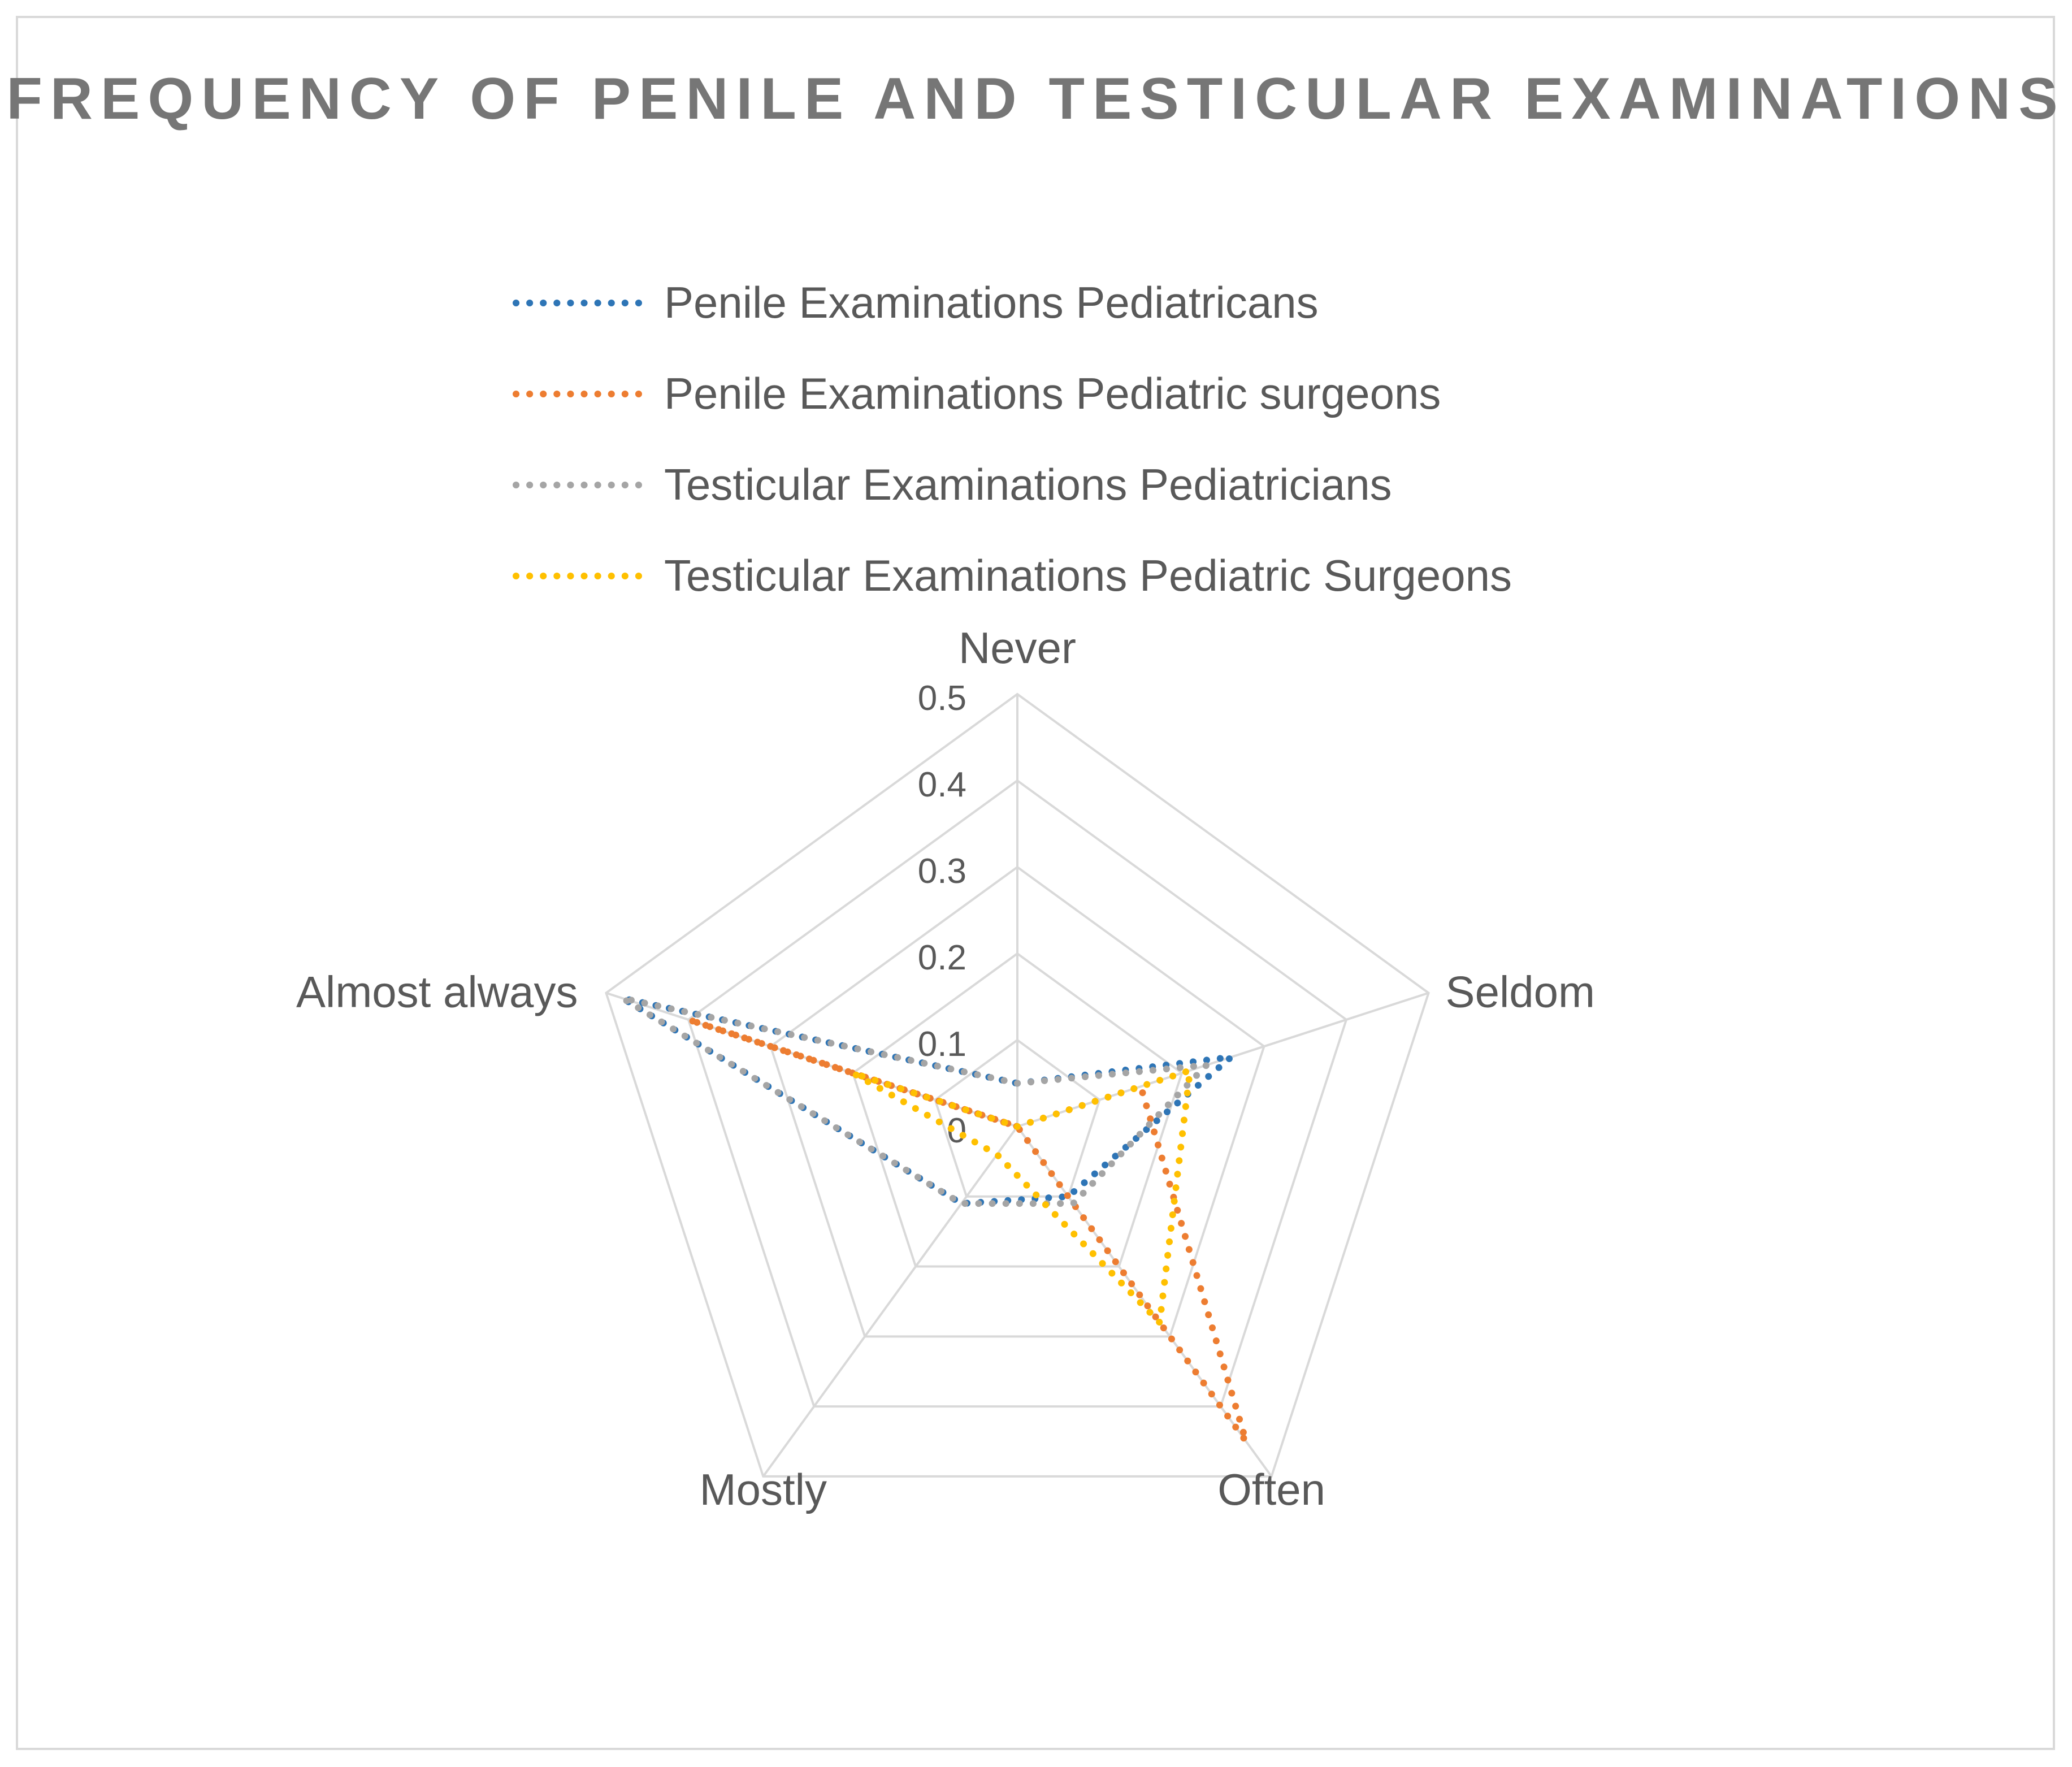 This screenshot has width=2072, height=1767. Describe the element at coordinates (1271, 1489) in the screenshot. I see `category-label: Often` at that location.